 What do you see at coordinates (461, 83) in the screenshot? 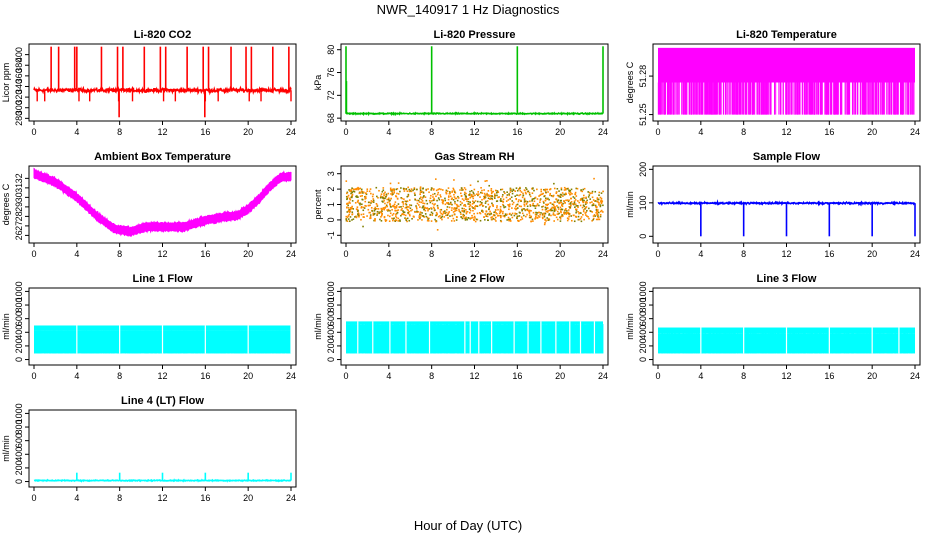
I see `chart-panel-2: Li-820 Pressure kPa 0 4 8 12 16 20 24 68 72 76 80` at bounding box center [461, 83].